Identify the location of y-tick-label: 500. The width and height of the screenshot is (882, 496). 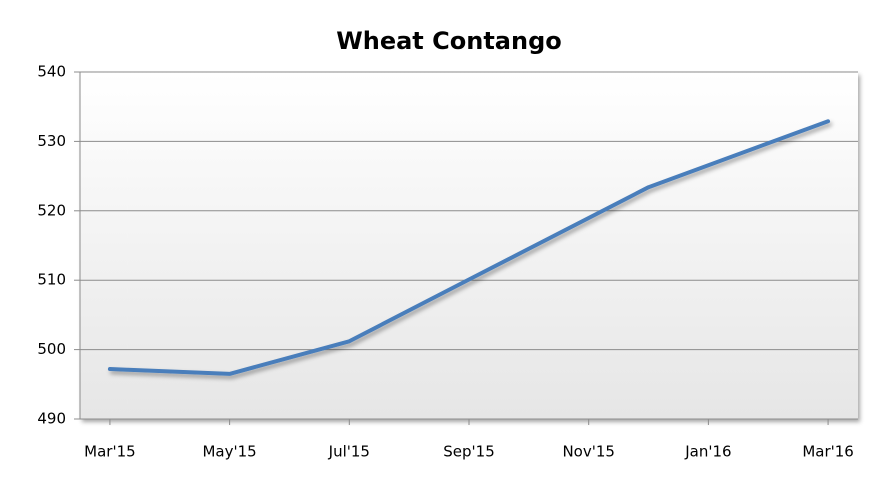
(51, 349).